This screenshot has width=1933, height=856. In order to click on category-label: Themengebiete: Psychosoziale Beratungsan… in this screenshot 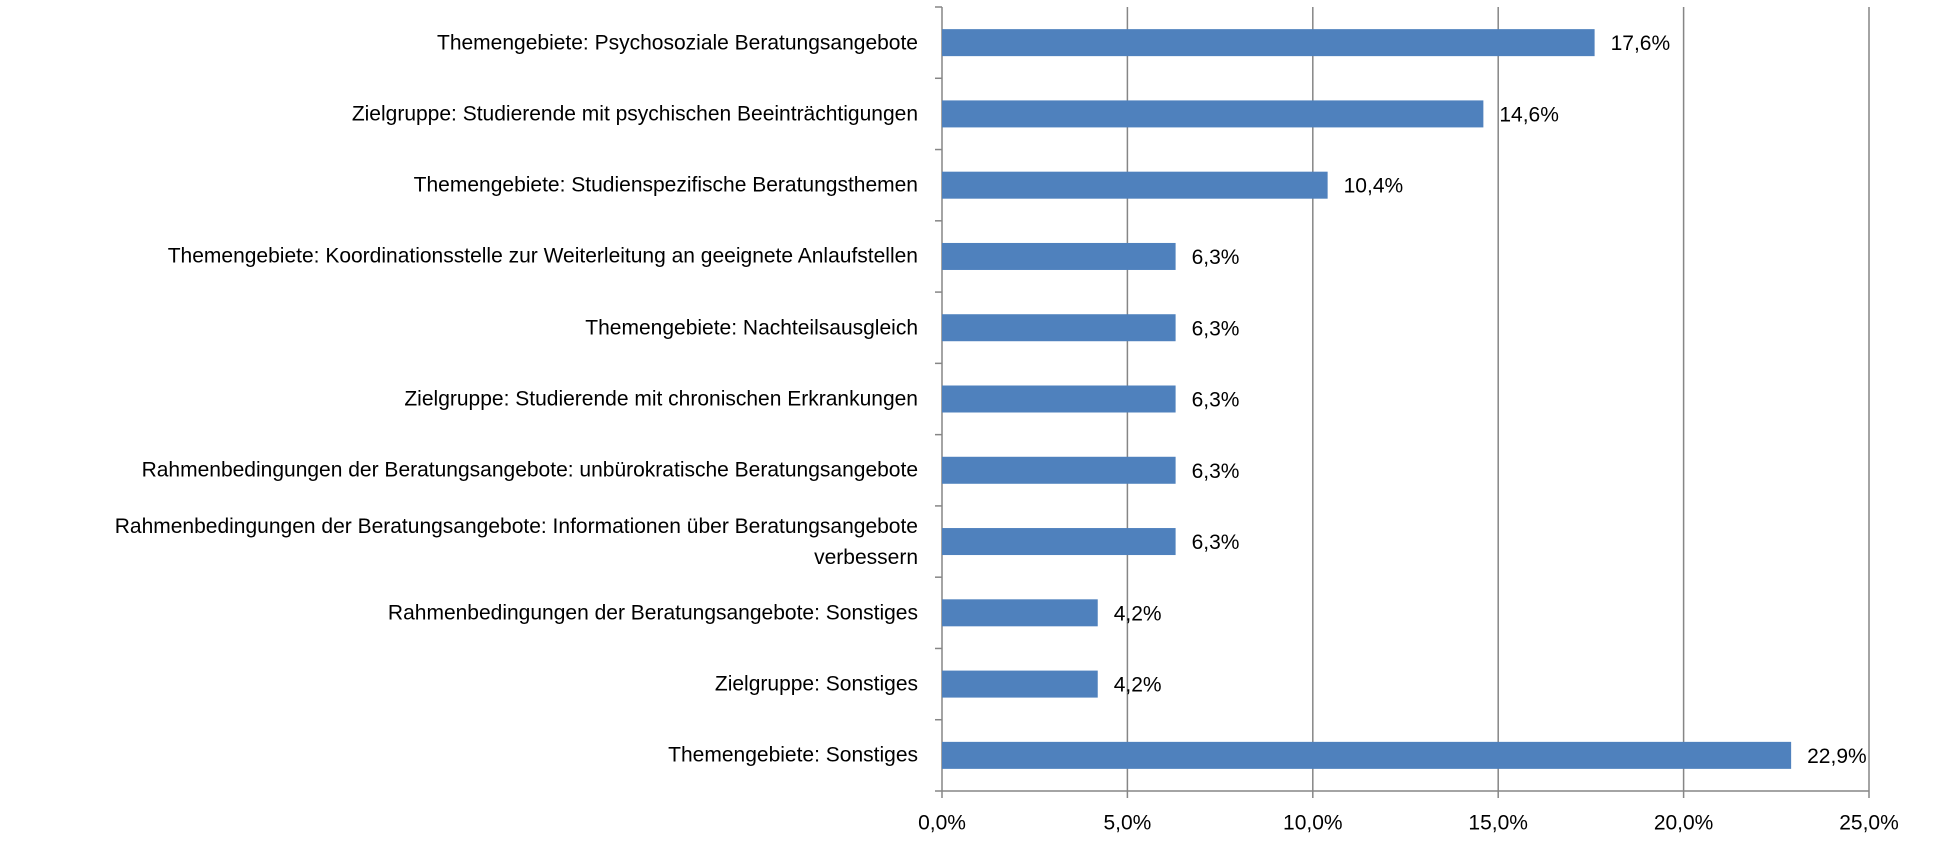, I will do `click(677, 43)`.